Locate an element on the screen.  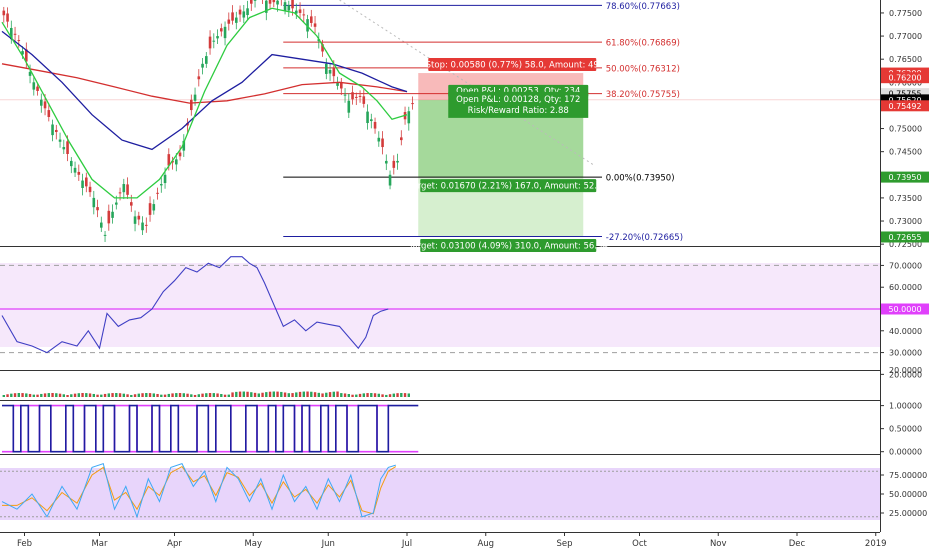
binary-tick-label: 1.00000 is located at coordinates (905, 406).